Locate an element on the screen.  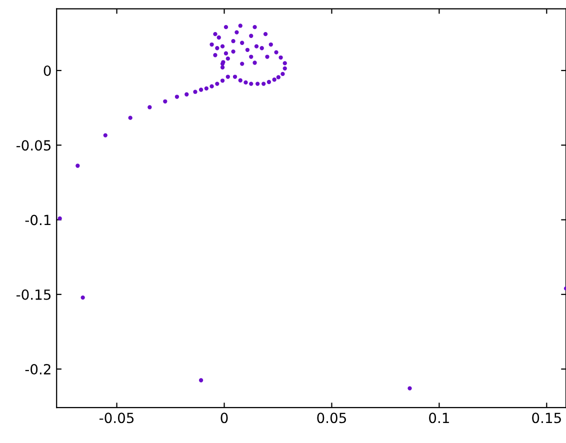
y-tick-label: 0 is located at coordinates (47, 70).